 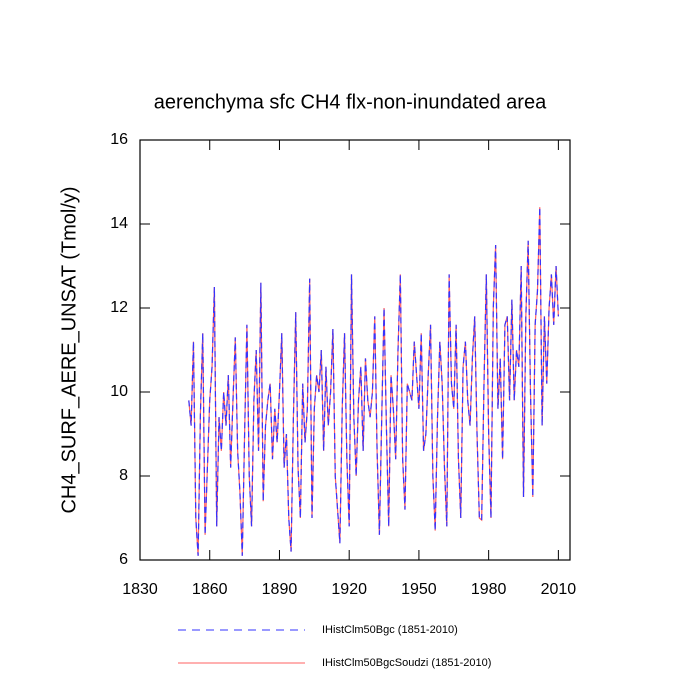 What do you see at coordinates (559, 589) in the screenshot?
I see `x-tick-label: 2010` at bounding box center [559, 589].